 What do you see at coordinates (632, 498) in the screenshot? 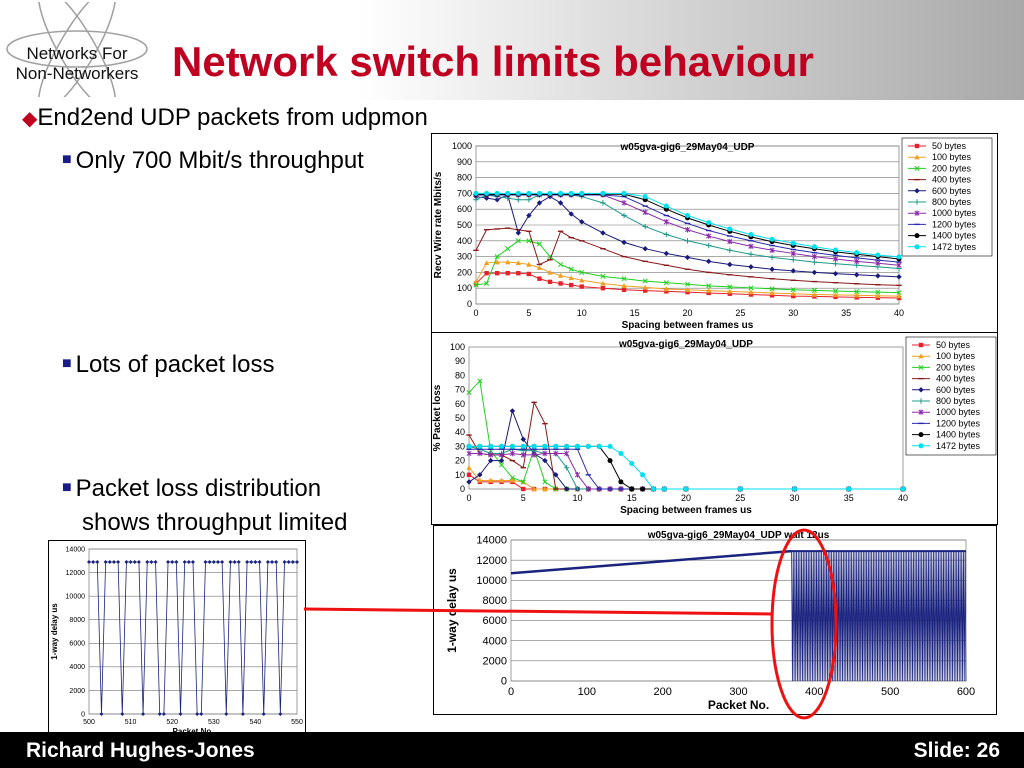
I see `x-tick-label: 15` at bounding box center [632, 498].